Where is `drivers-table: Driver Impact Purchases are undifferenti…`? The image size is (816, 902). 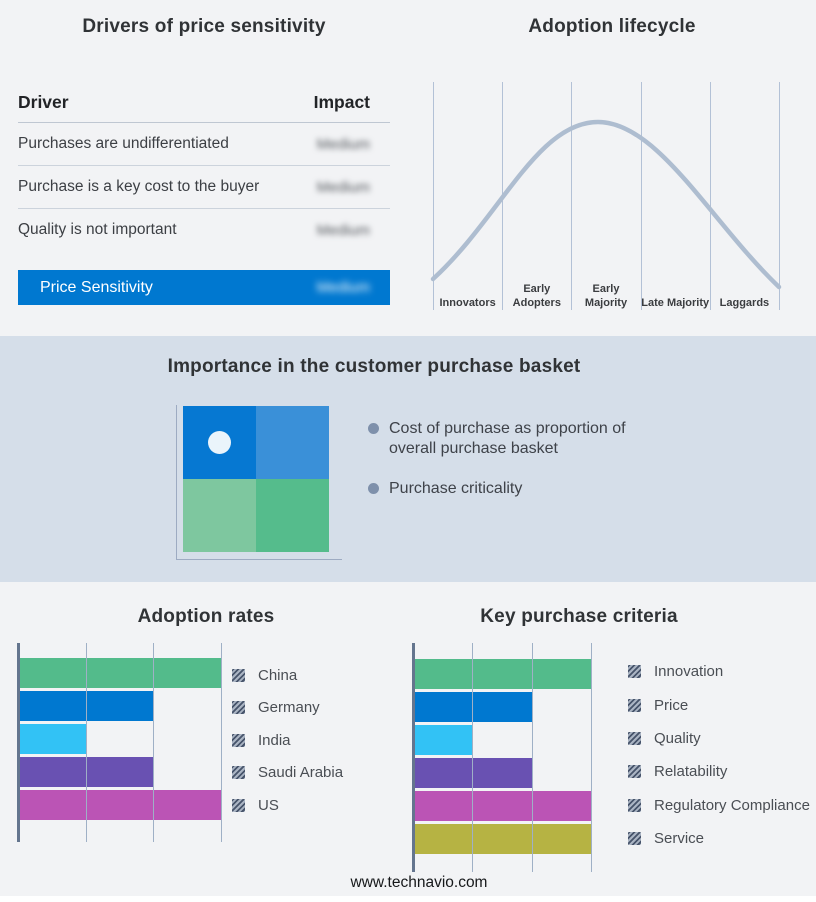
drivers-table: Driver Impact Purchases are undifferenti… is located at coordinates (204, 171).